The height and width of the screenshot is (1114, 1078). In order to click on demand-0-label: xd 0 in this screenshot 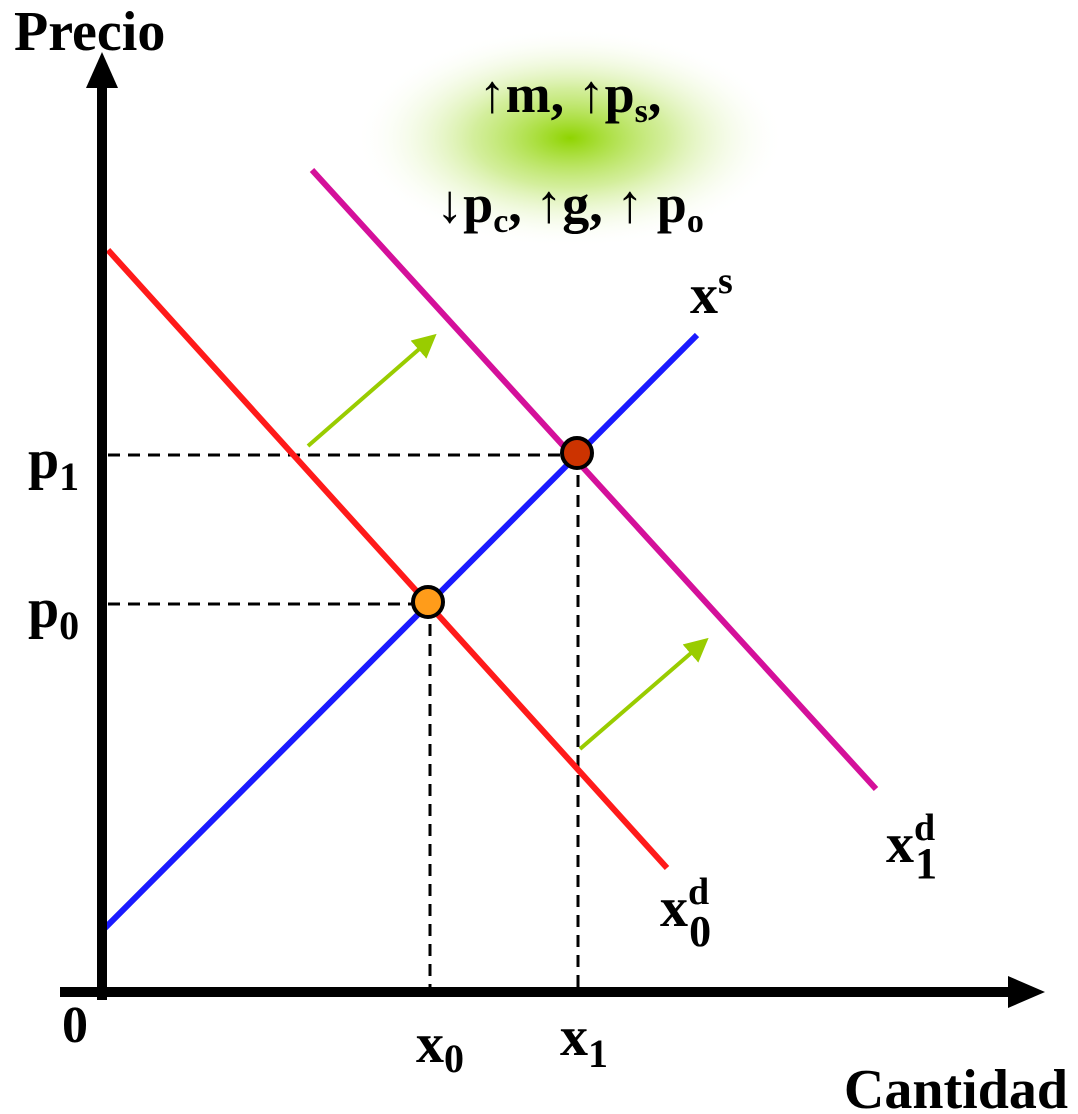, I will do `click(685, 913)`.